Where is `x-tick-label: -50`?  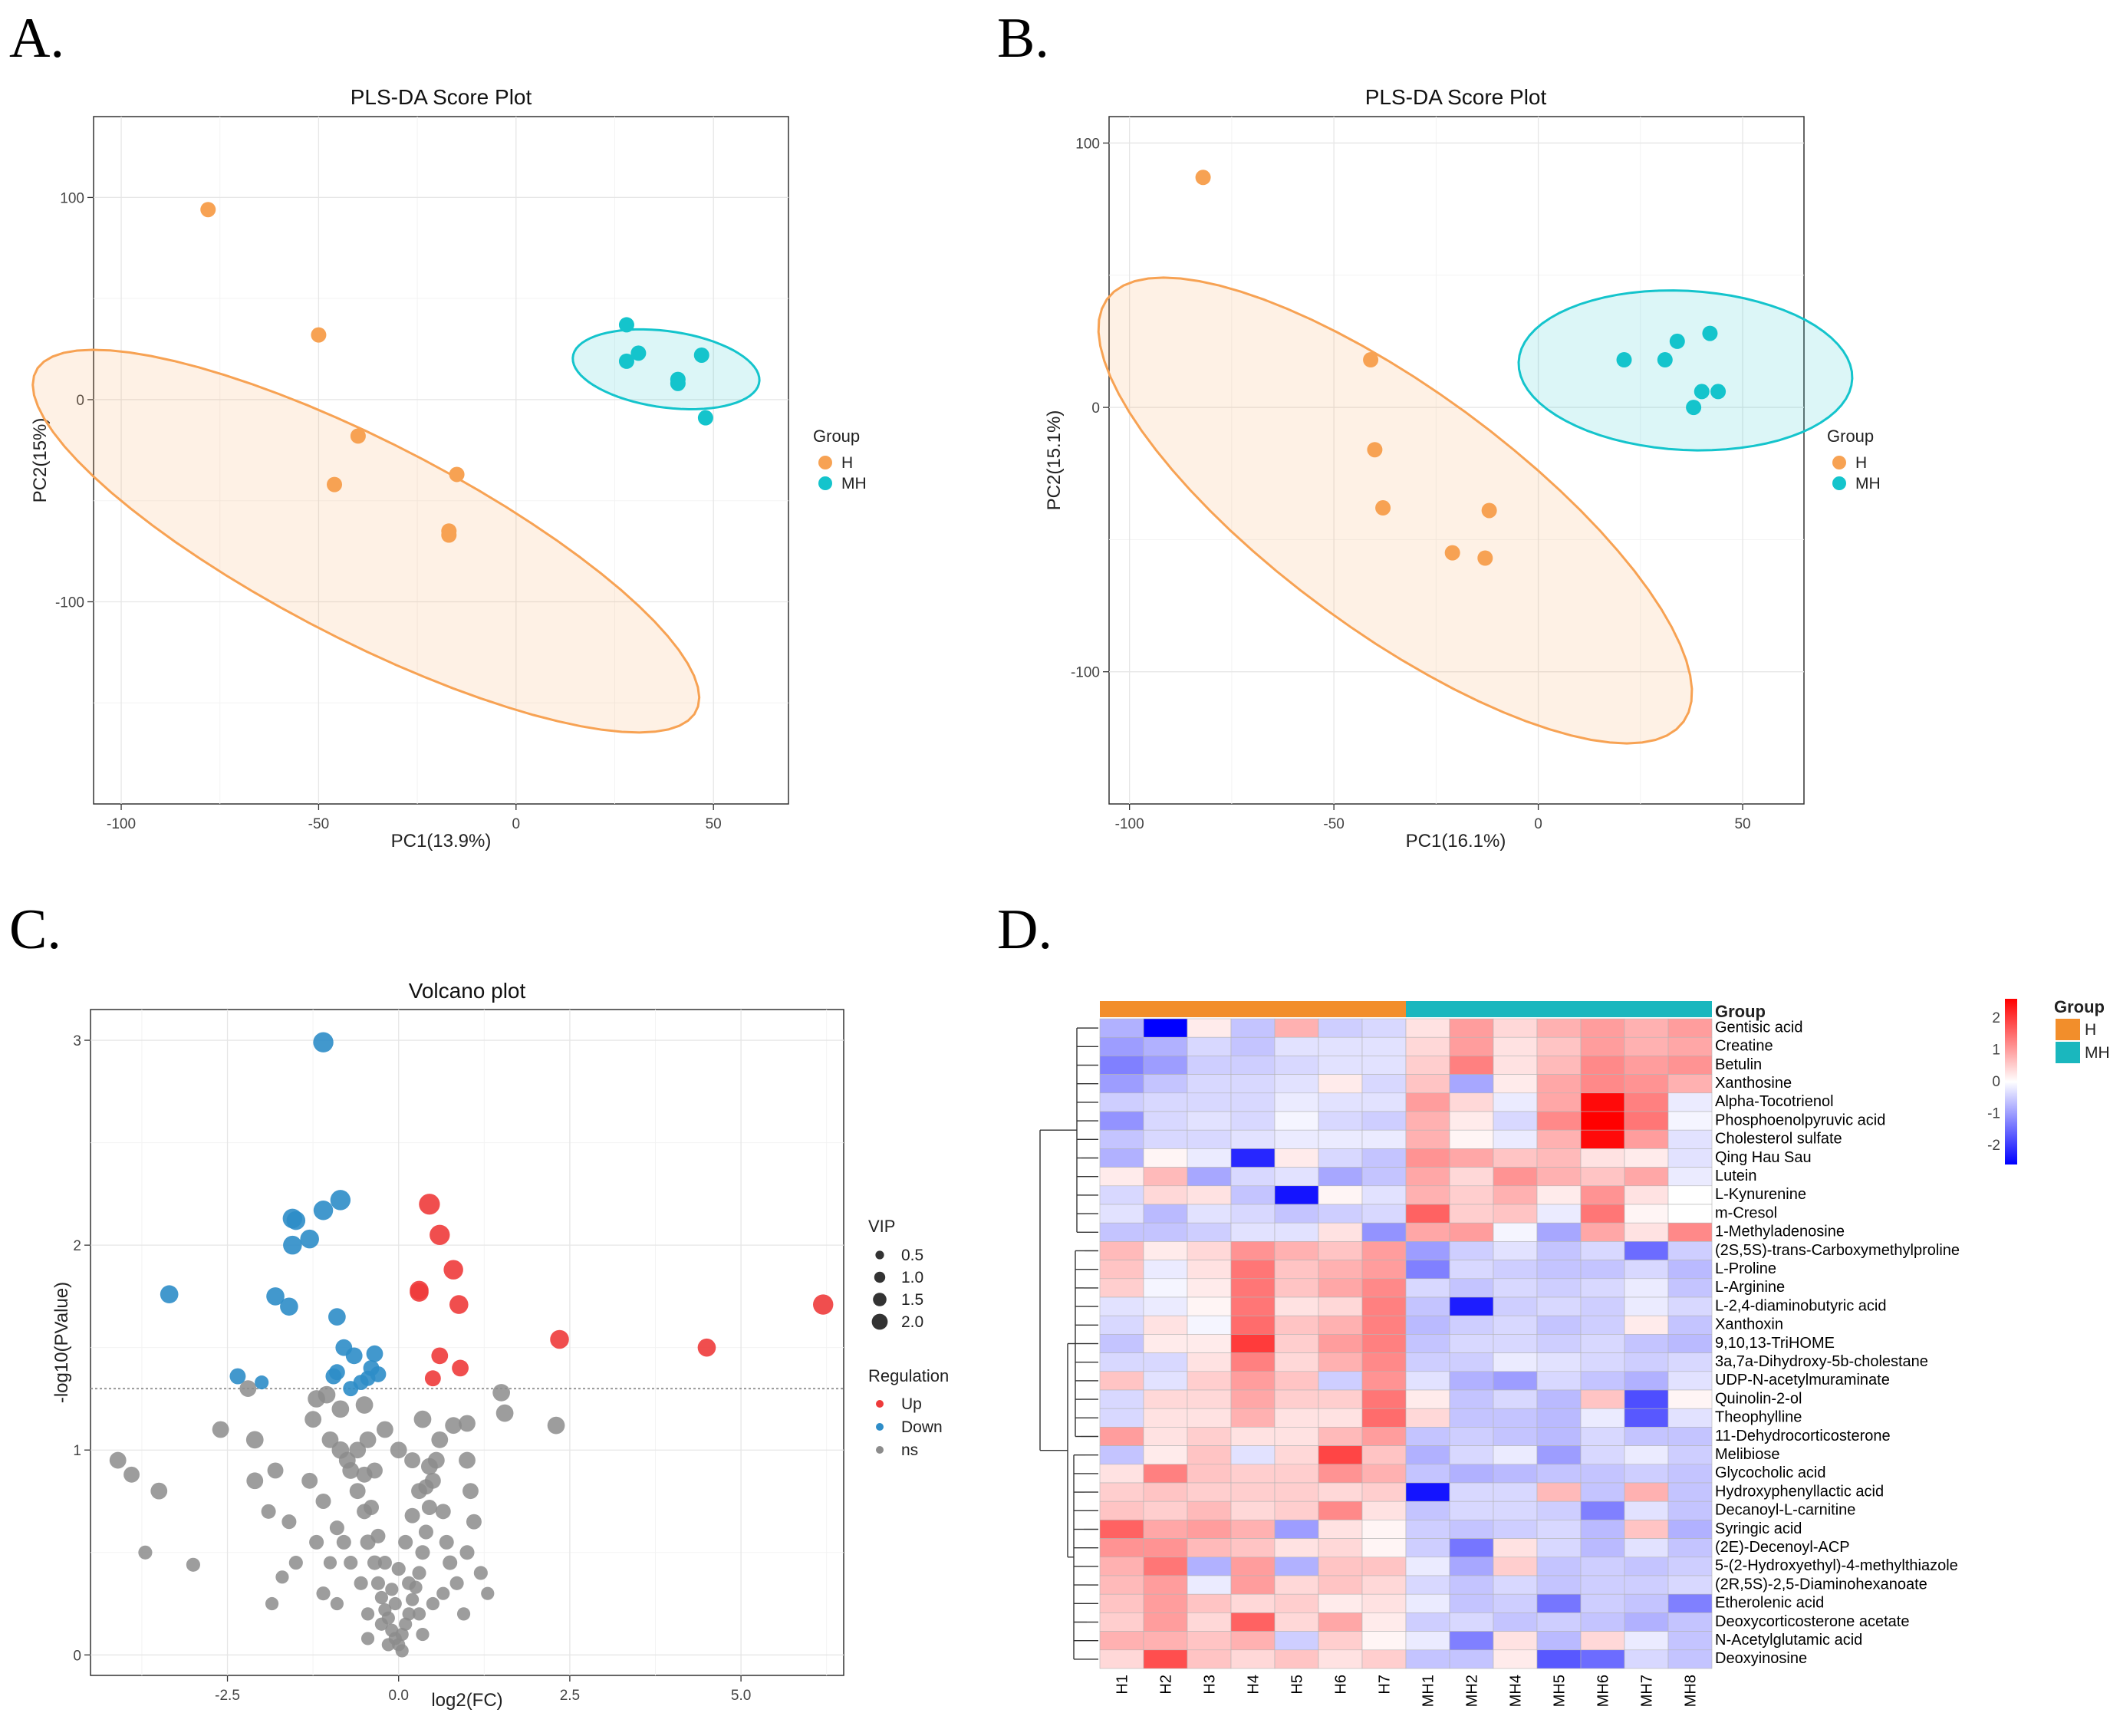 x-tick-label: -50 is located at coordinates (319, 824).